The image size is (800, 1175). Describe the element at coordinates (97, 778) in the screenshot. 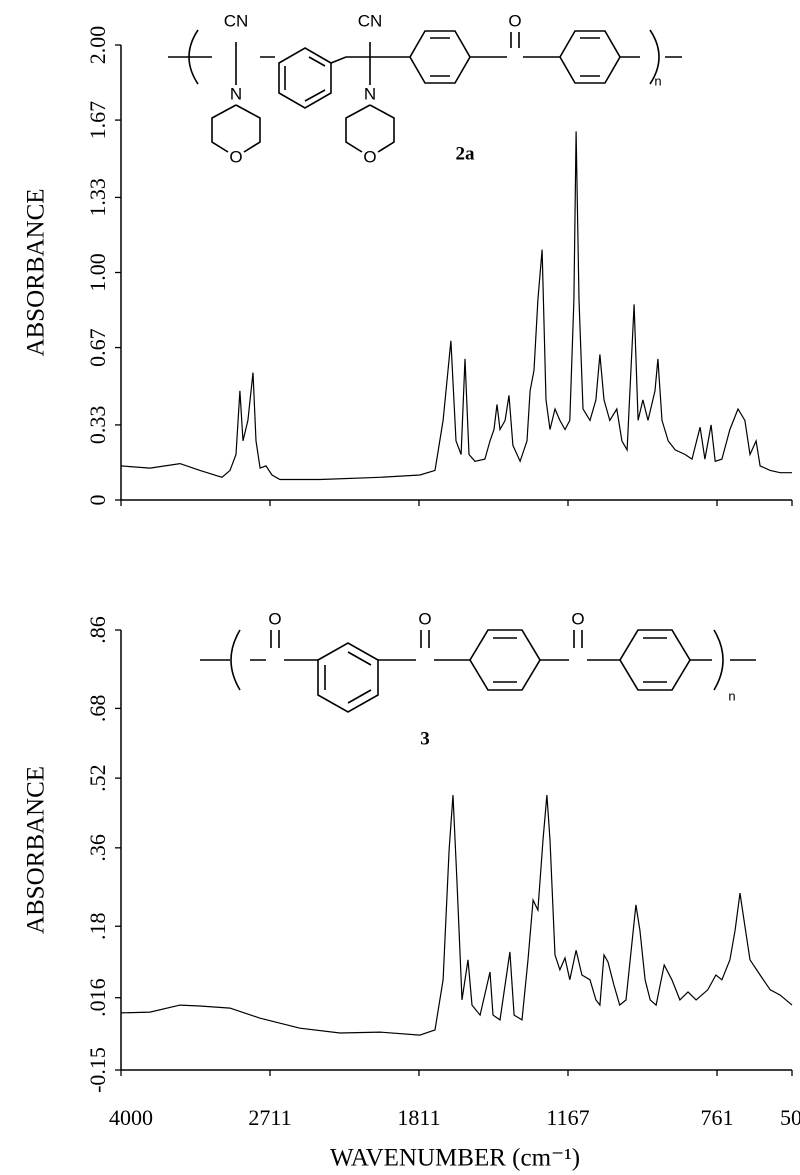

I see `y-tick-label: .52` at that location.